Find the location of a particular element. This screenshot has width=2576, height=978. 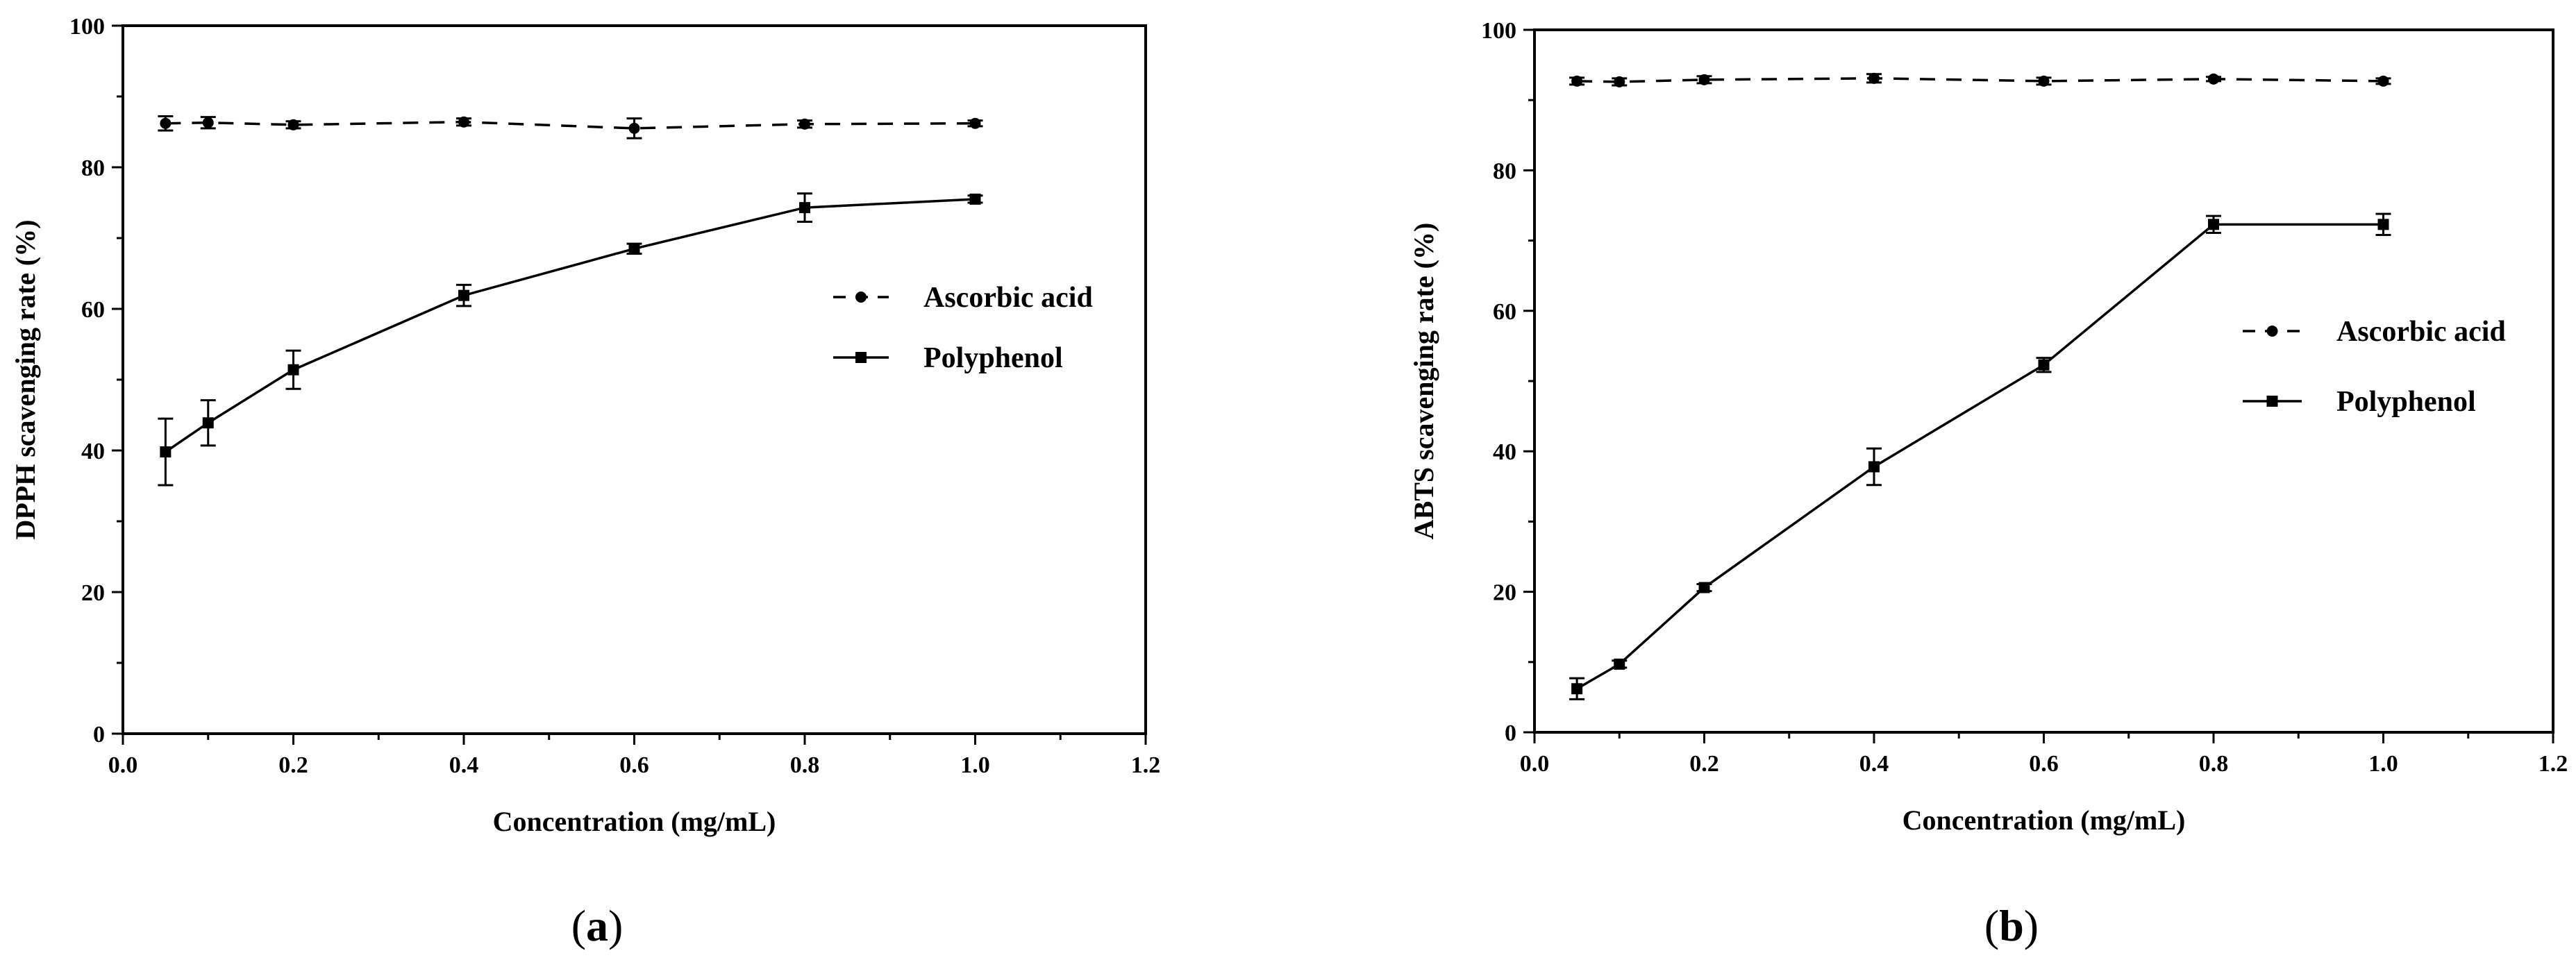

panel-label: (a) is located at coordinates (597, 925).